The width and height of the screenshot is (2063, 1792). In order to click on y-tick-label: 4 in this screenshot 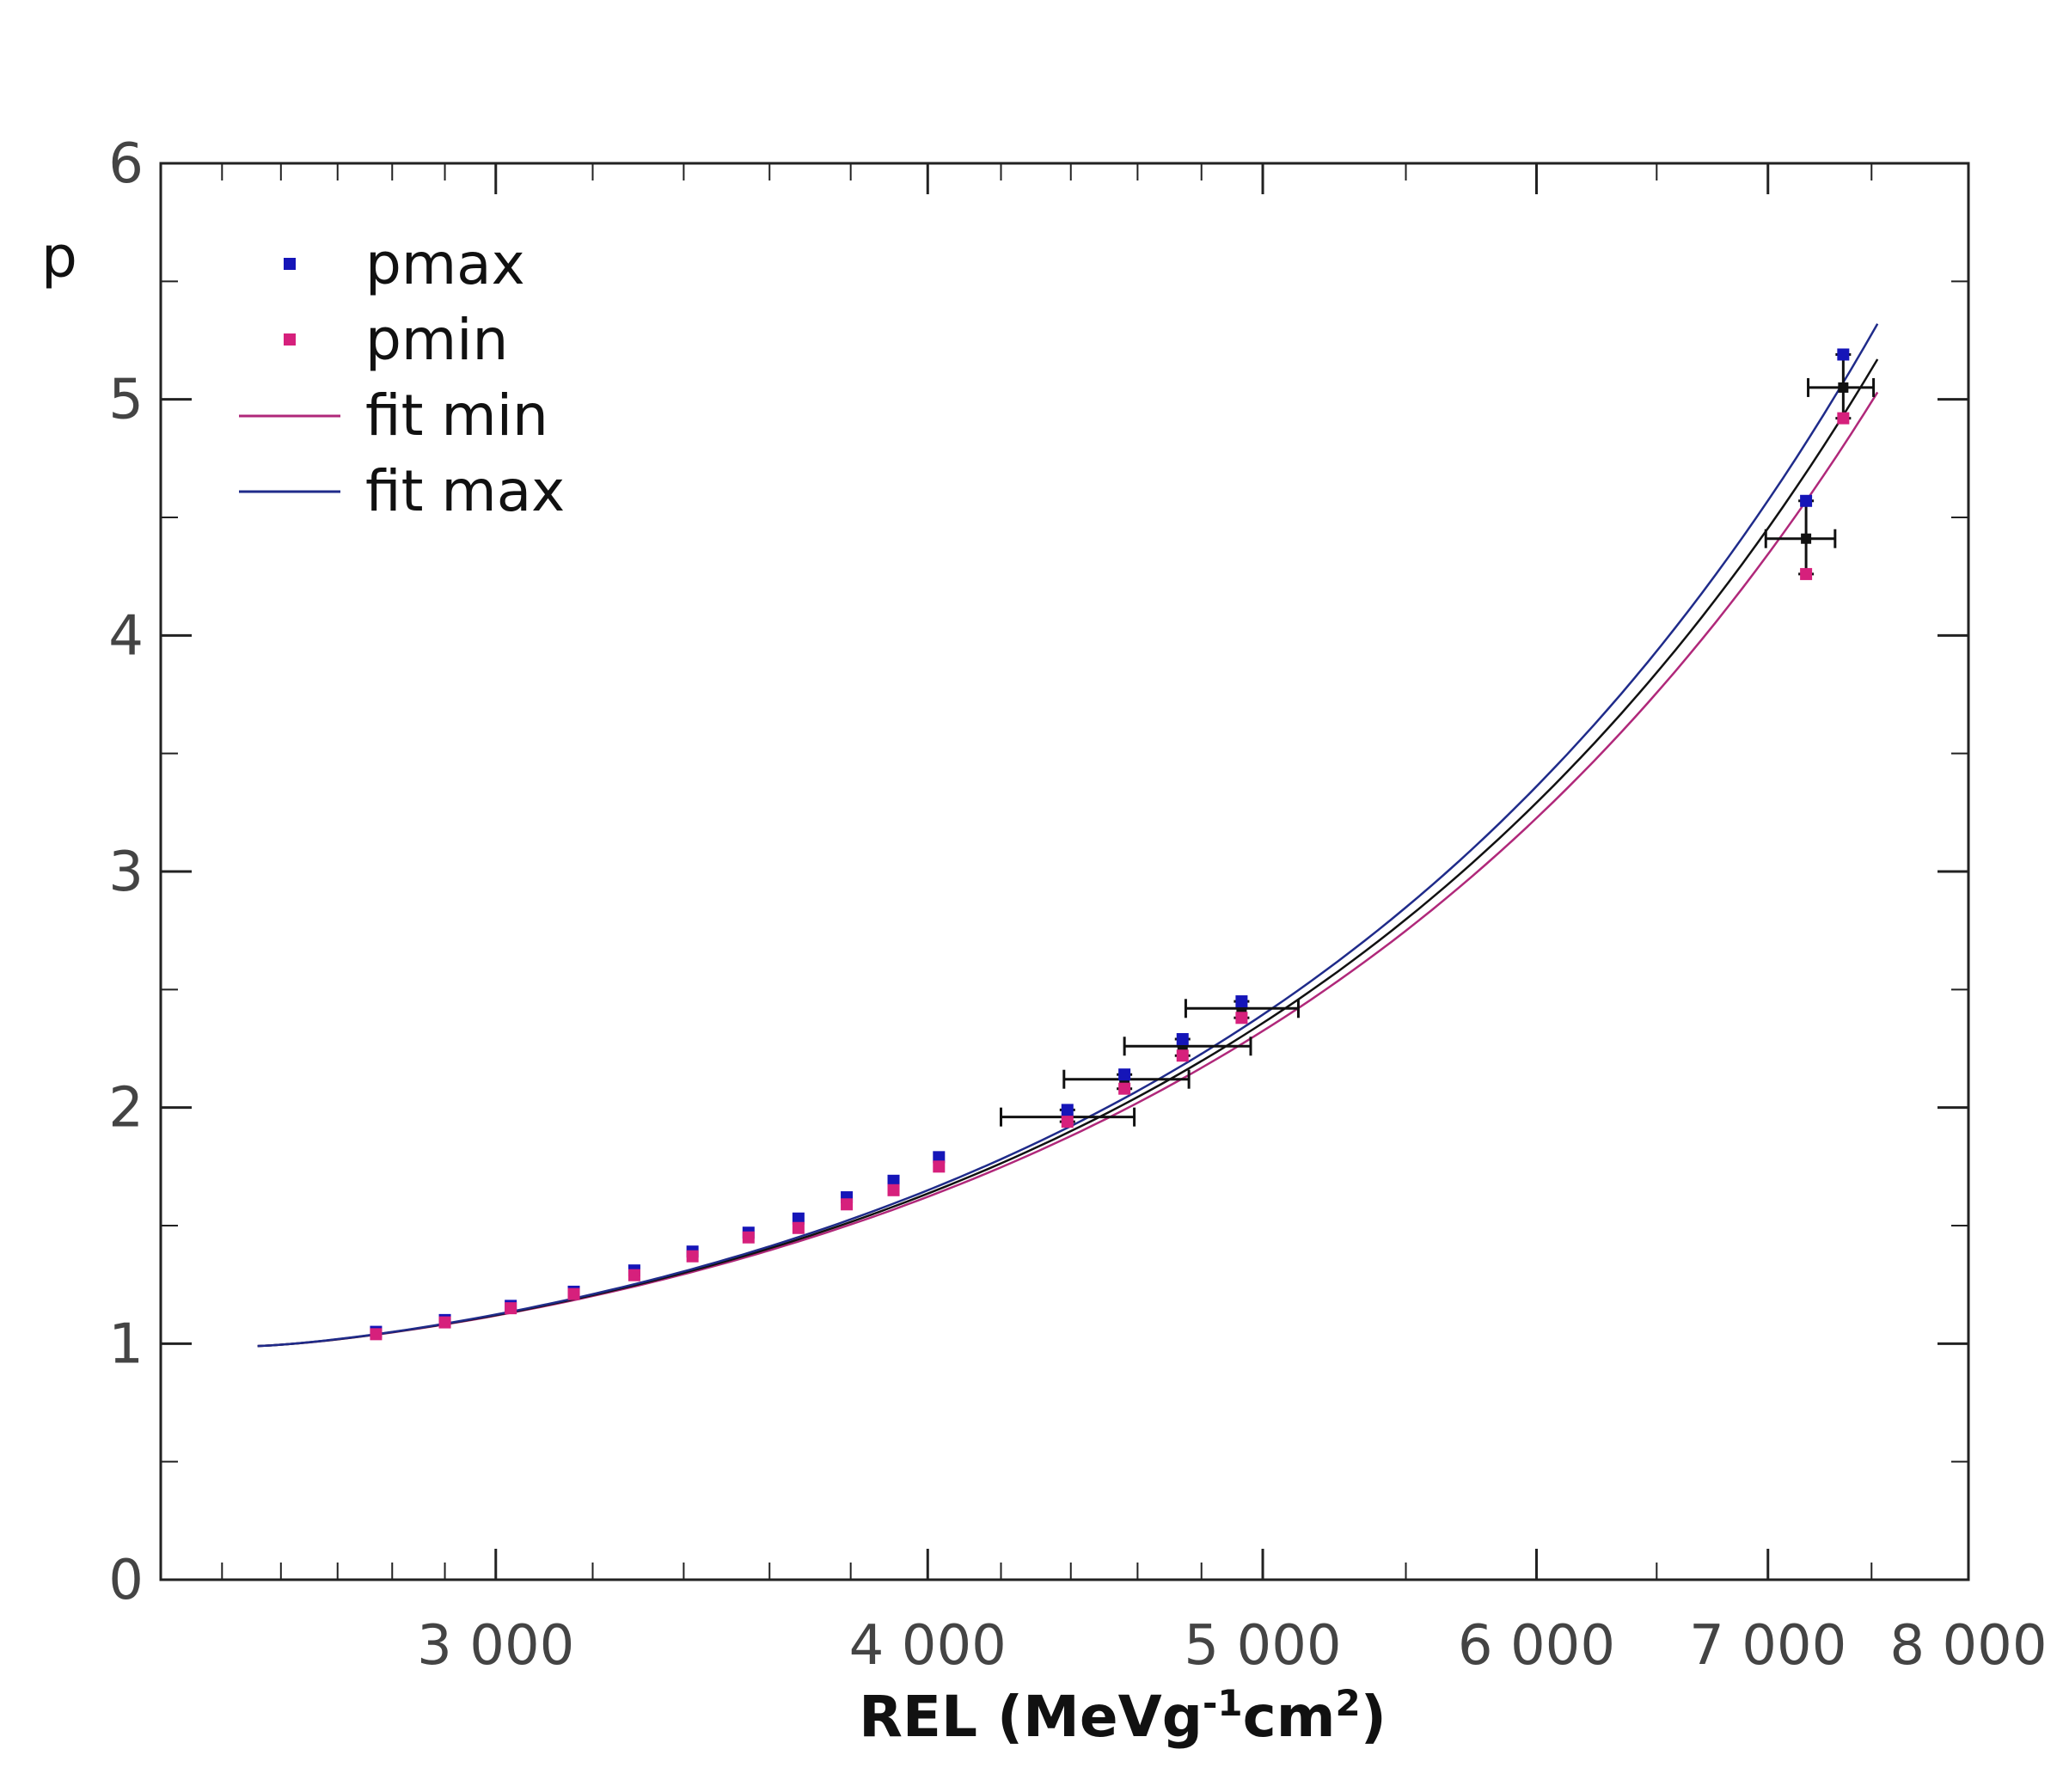, I will do `click(126, 636)`.